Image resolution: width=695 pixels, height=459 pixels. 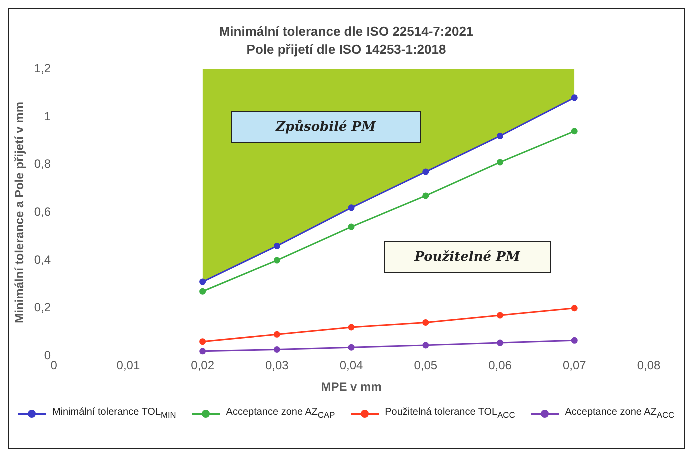 What do you see at coordinates (43, 307) in the screenshot?
I see `y-tick-label: 0,2` at bounding box center [43, 307].